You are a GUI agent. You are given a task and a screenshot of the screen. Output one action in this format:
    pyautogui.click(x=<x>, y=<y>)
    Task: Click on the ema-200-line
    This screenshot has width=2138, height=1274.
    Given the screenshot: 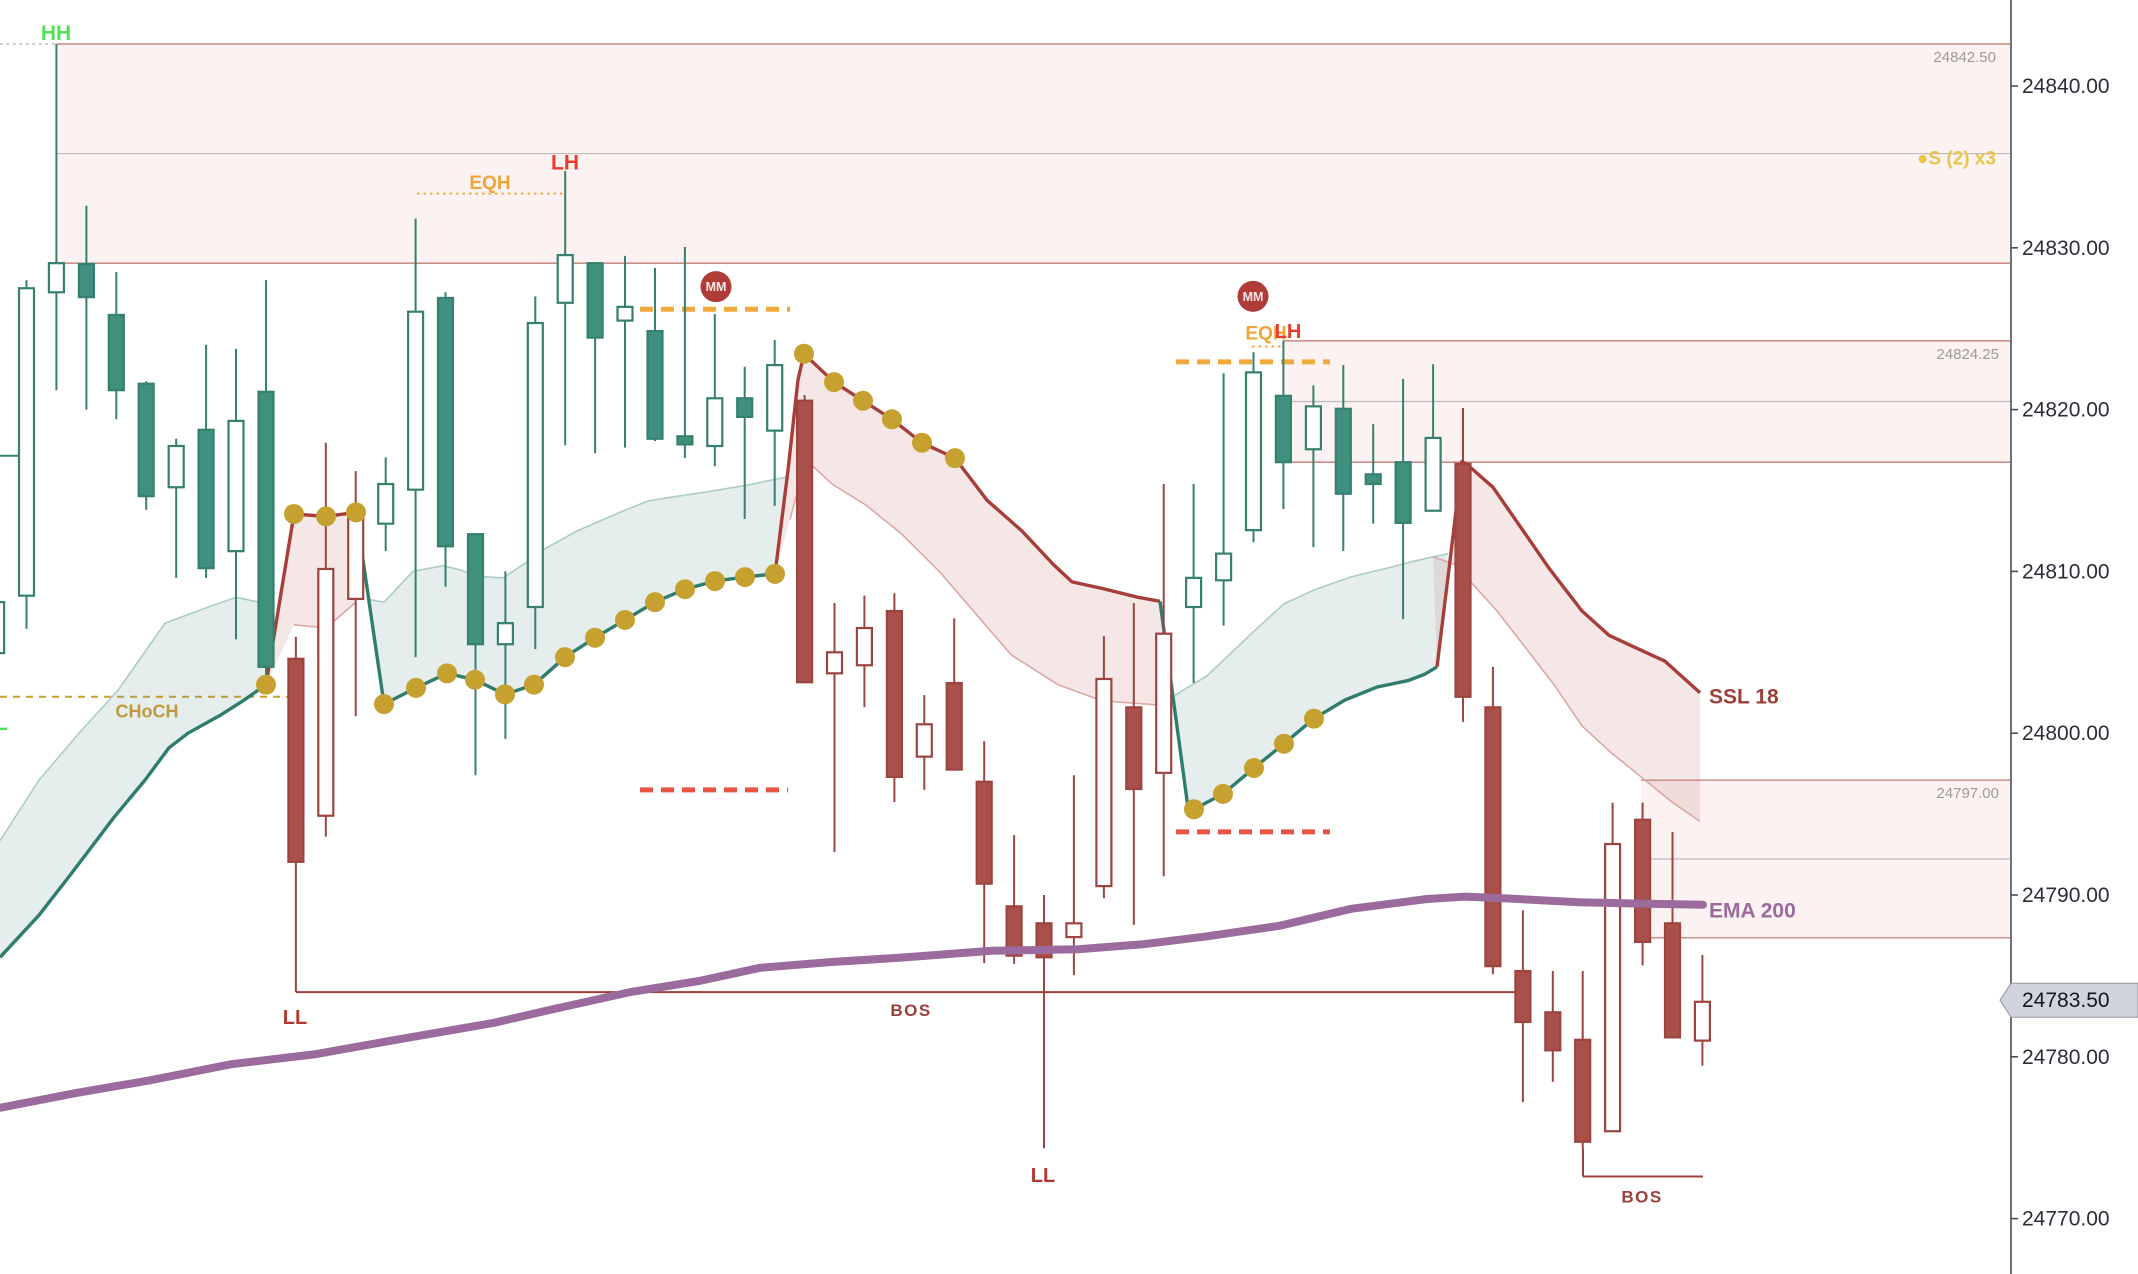 What is the action you would take?
    pyautogui.click(x=853, y=1002)
    